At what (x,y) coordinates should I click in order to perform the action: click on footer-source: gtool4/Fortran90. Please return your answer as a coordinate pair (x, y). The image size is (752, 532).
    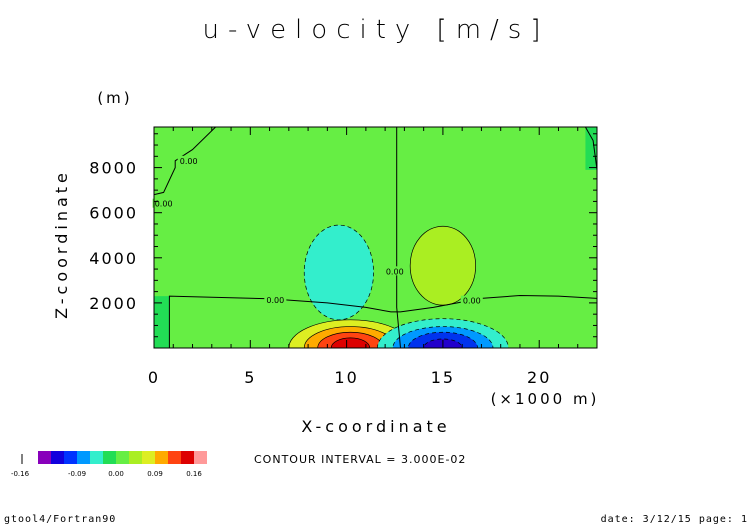
    Looking at the image, I should click on (60, 519).